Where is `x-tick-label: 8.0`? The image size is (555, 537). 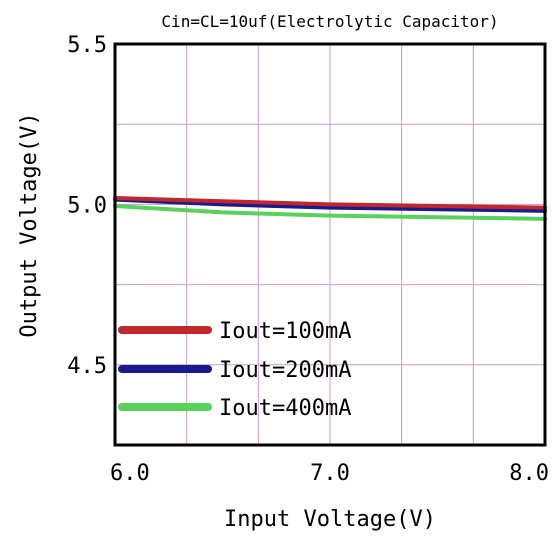 x-tick-label: 8.0 is located at coordinates (529, 473).